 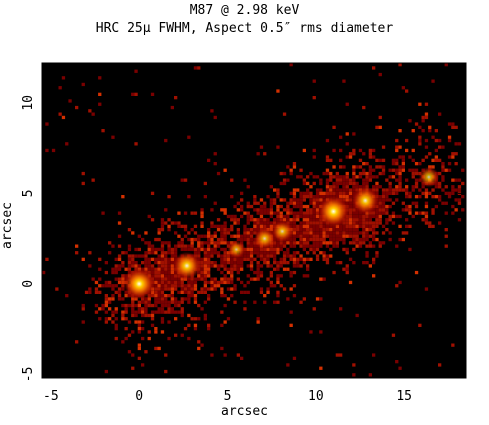 I want to click on y-tick-label: 0, so click(x=28, y=284).